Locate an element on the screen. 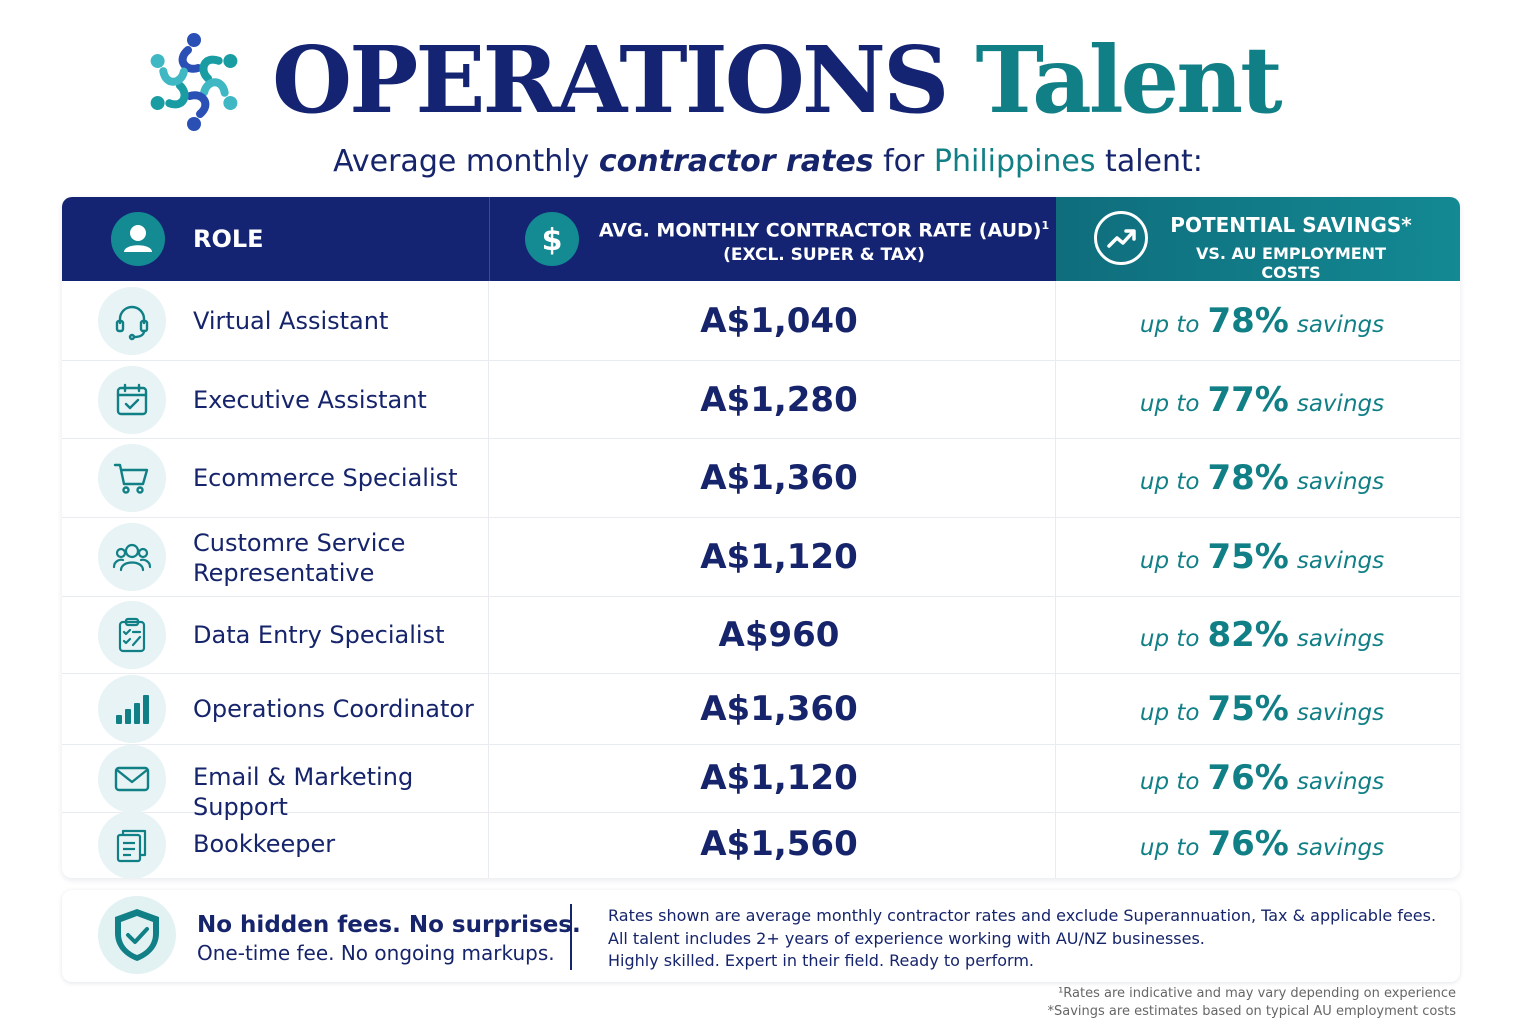  table-row: Bookkeeper A$1,560 up to 76% savings is located at coordinates (761, 844).